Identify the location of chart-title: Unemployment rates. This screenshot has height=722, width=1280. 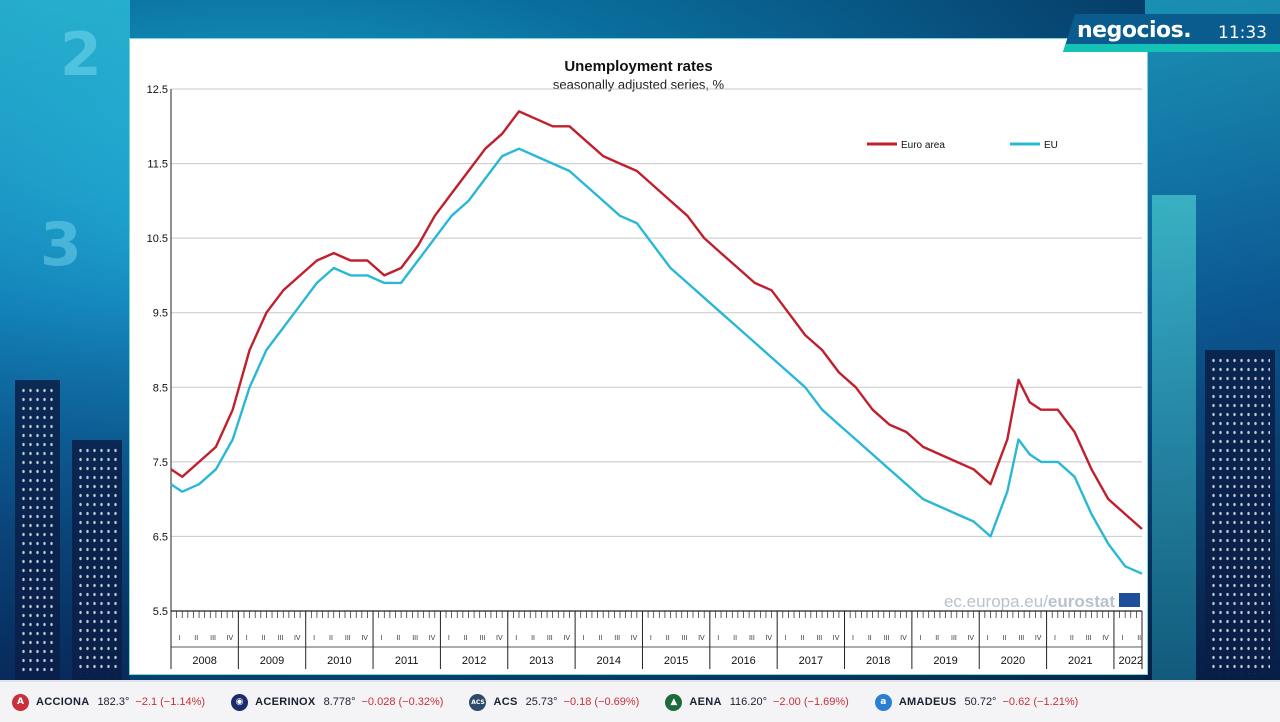
(638, 66).